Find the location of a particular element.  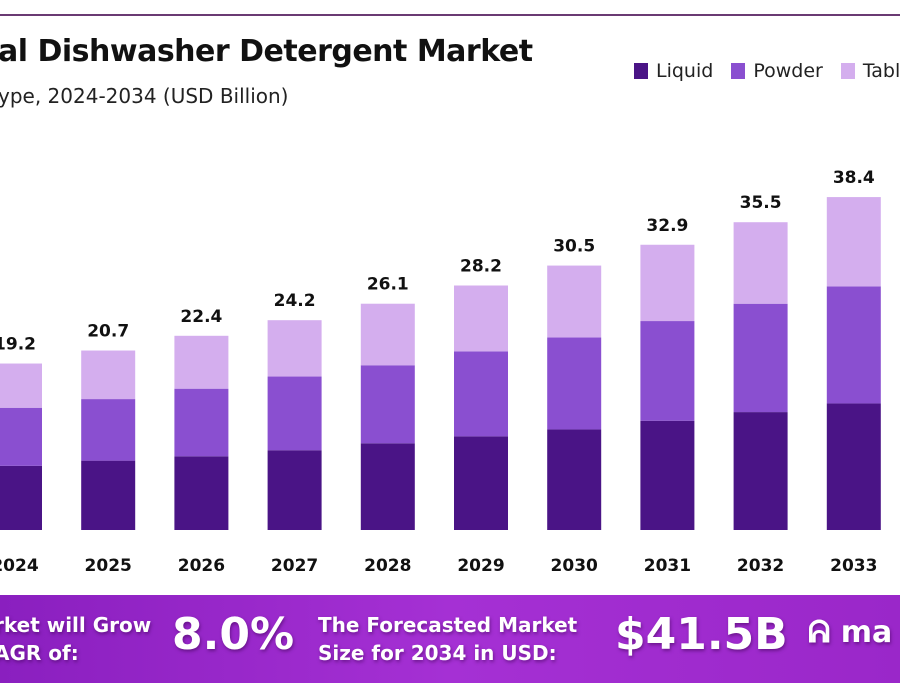

x-tick-label: 2027 is located at coordinates (294, 566).